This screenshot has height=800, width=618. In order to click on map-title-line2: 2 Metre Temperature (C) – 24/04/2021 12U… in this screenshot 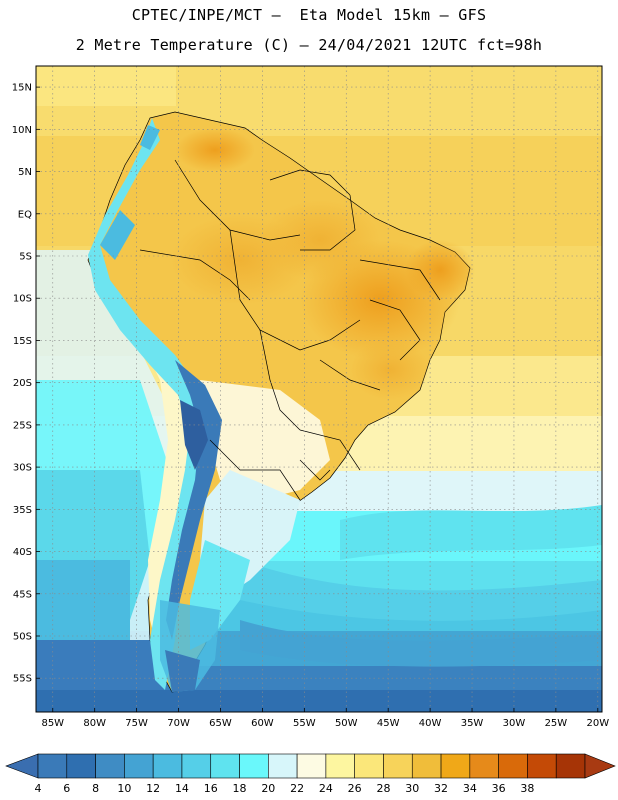, I will do `click(309, 45)`.